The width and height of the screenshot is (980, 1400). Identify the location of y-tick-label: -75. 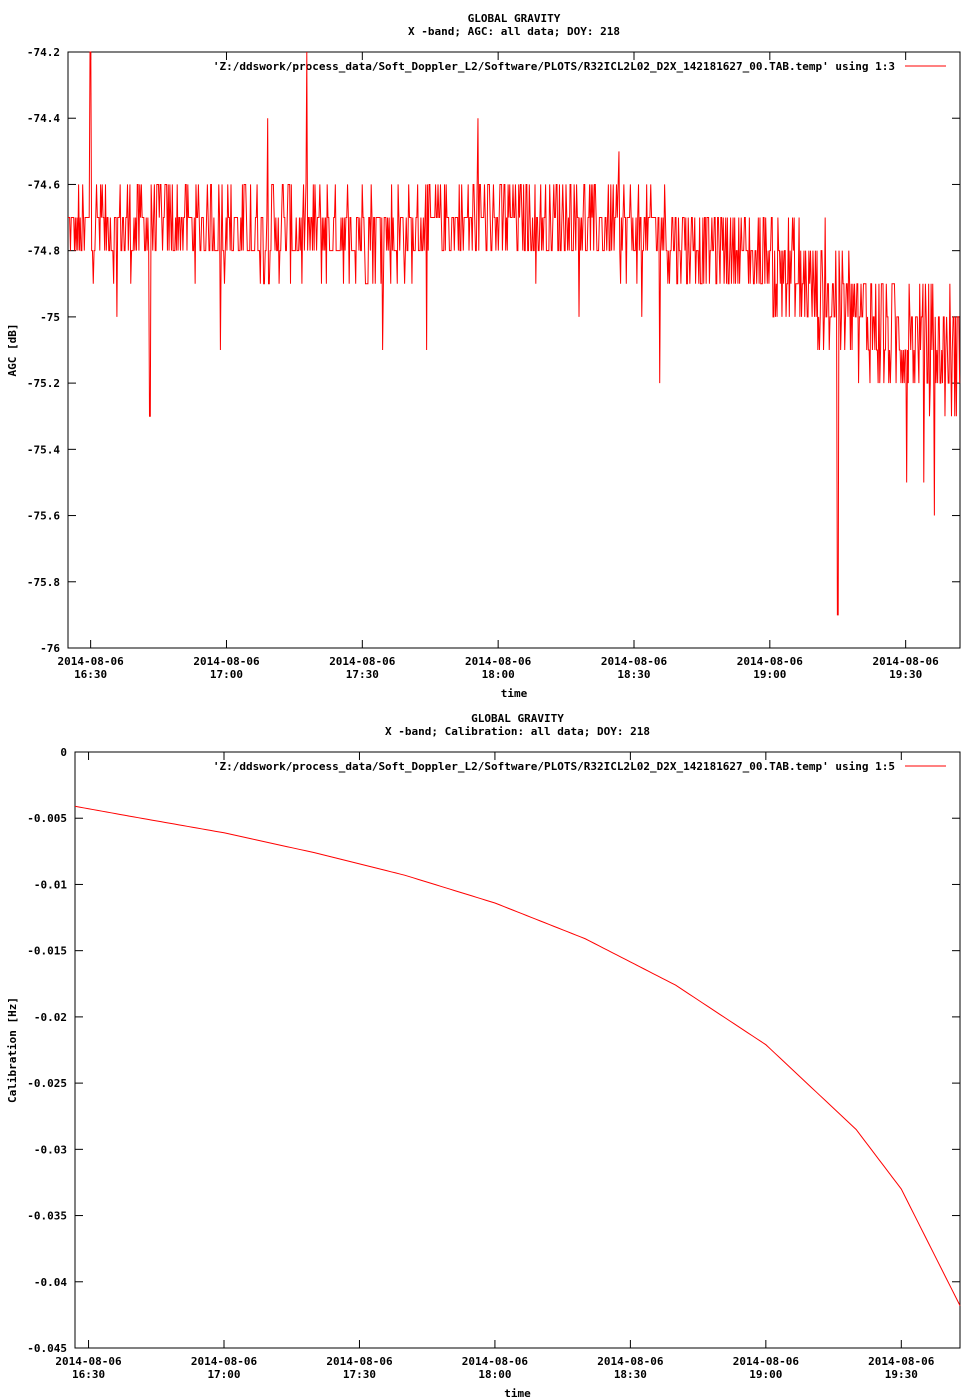
(50, 317).